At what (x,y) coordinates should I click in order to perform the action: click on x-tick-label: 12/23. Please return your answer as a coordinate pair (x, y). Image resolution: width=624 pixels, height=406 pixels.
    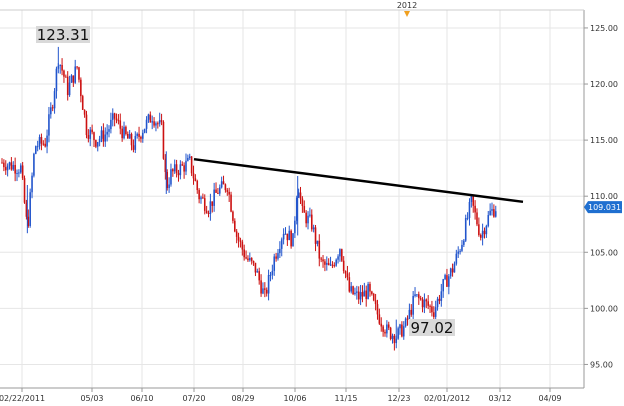
    Looking at the image, I should click on (398, 398).